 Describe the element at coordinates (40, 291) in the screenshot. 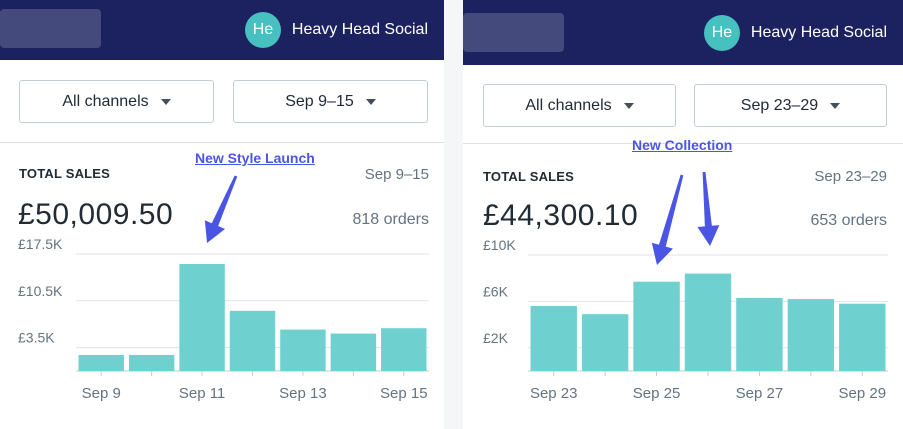

I see `y-tick-label: £10.5K` at that location.